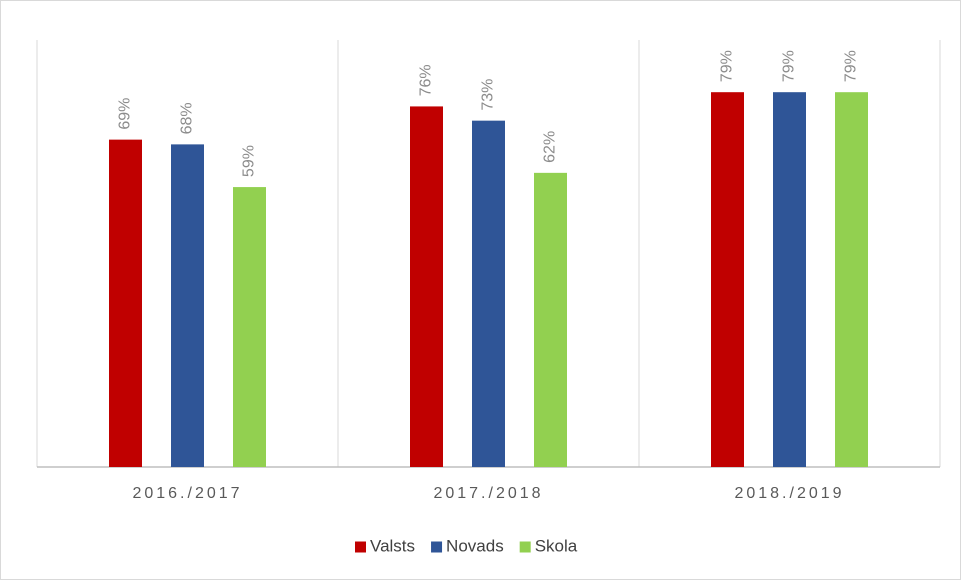 This screenshot has height=581, width=962. Describe the element at coordinates (475, 545) in the screenshot. I see `legend-label: Novads` at that location.